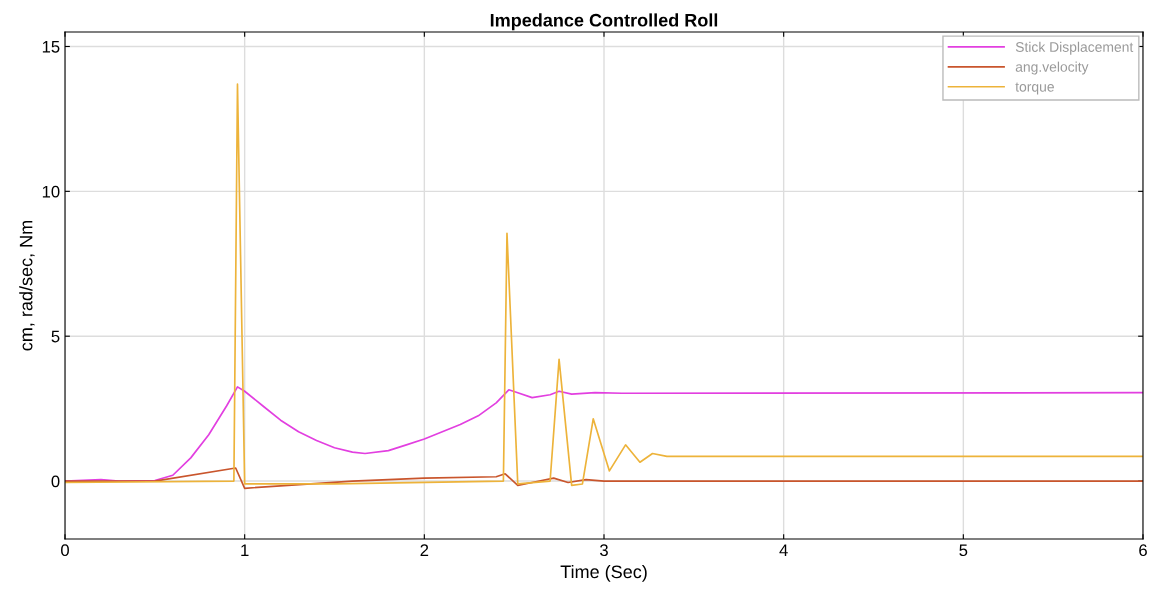 The image size is (1152, 596). What do you see at coordinates (604, 22) in the screenshot?
I see `chart-title: Impedance Controlled Roll` at bounding box center [604, 22].